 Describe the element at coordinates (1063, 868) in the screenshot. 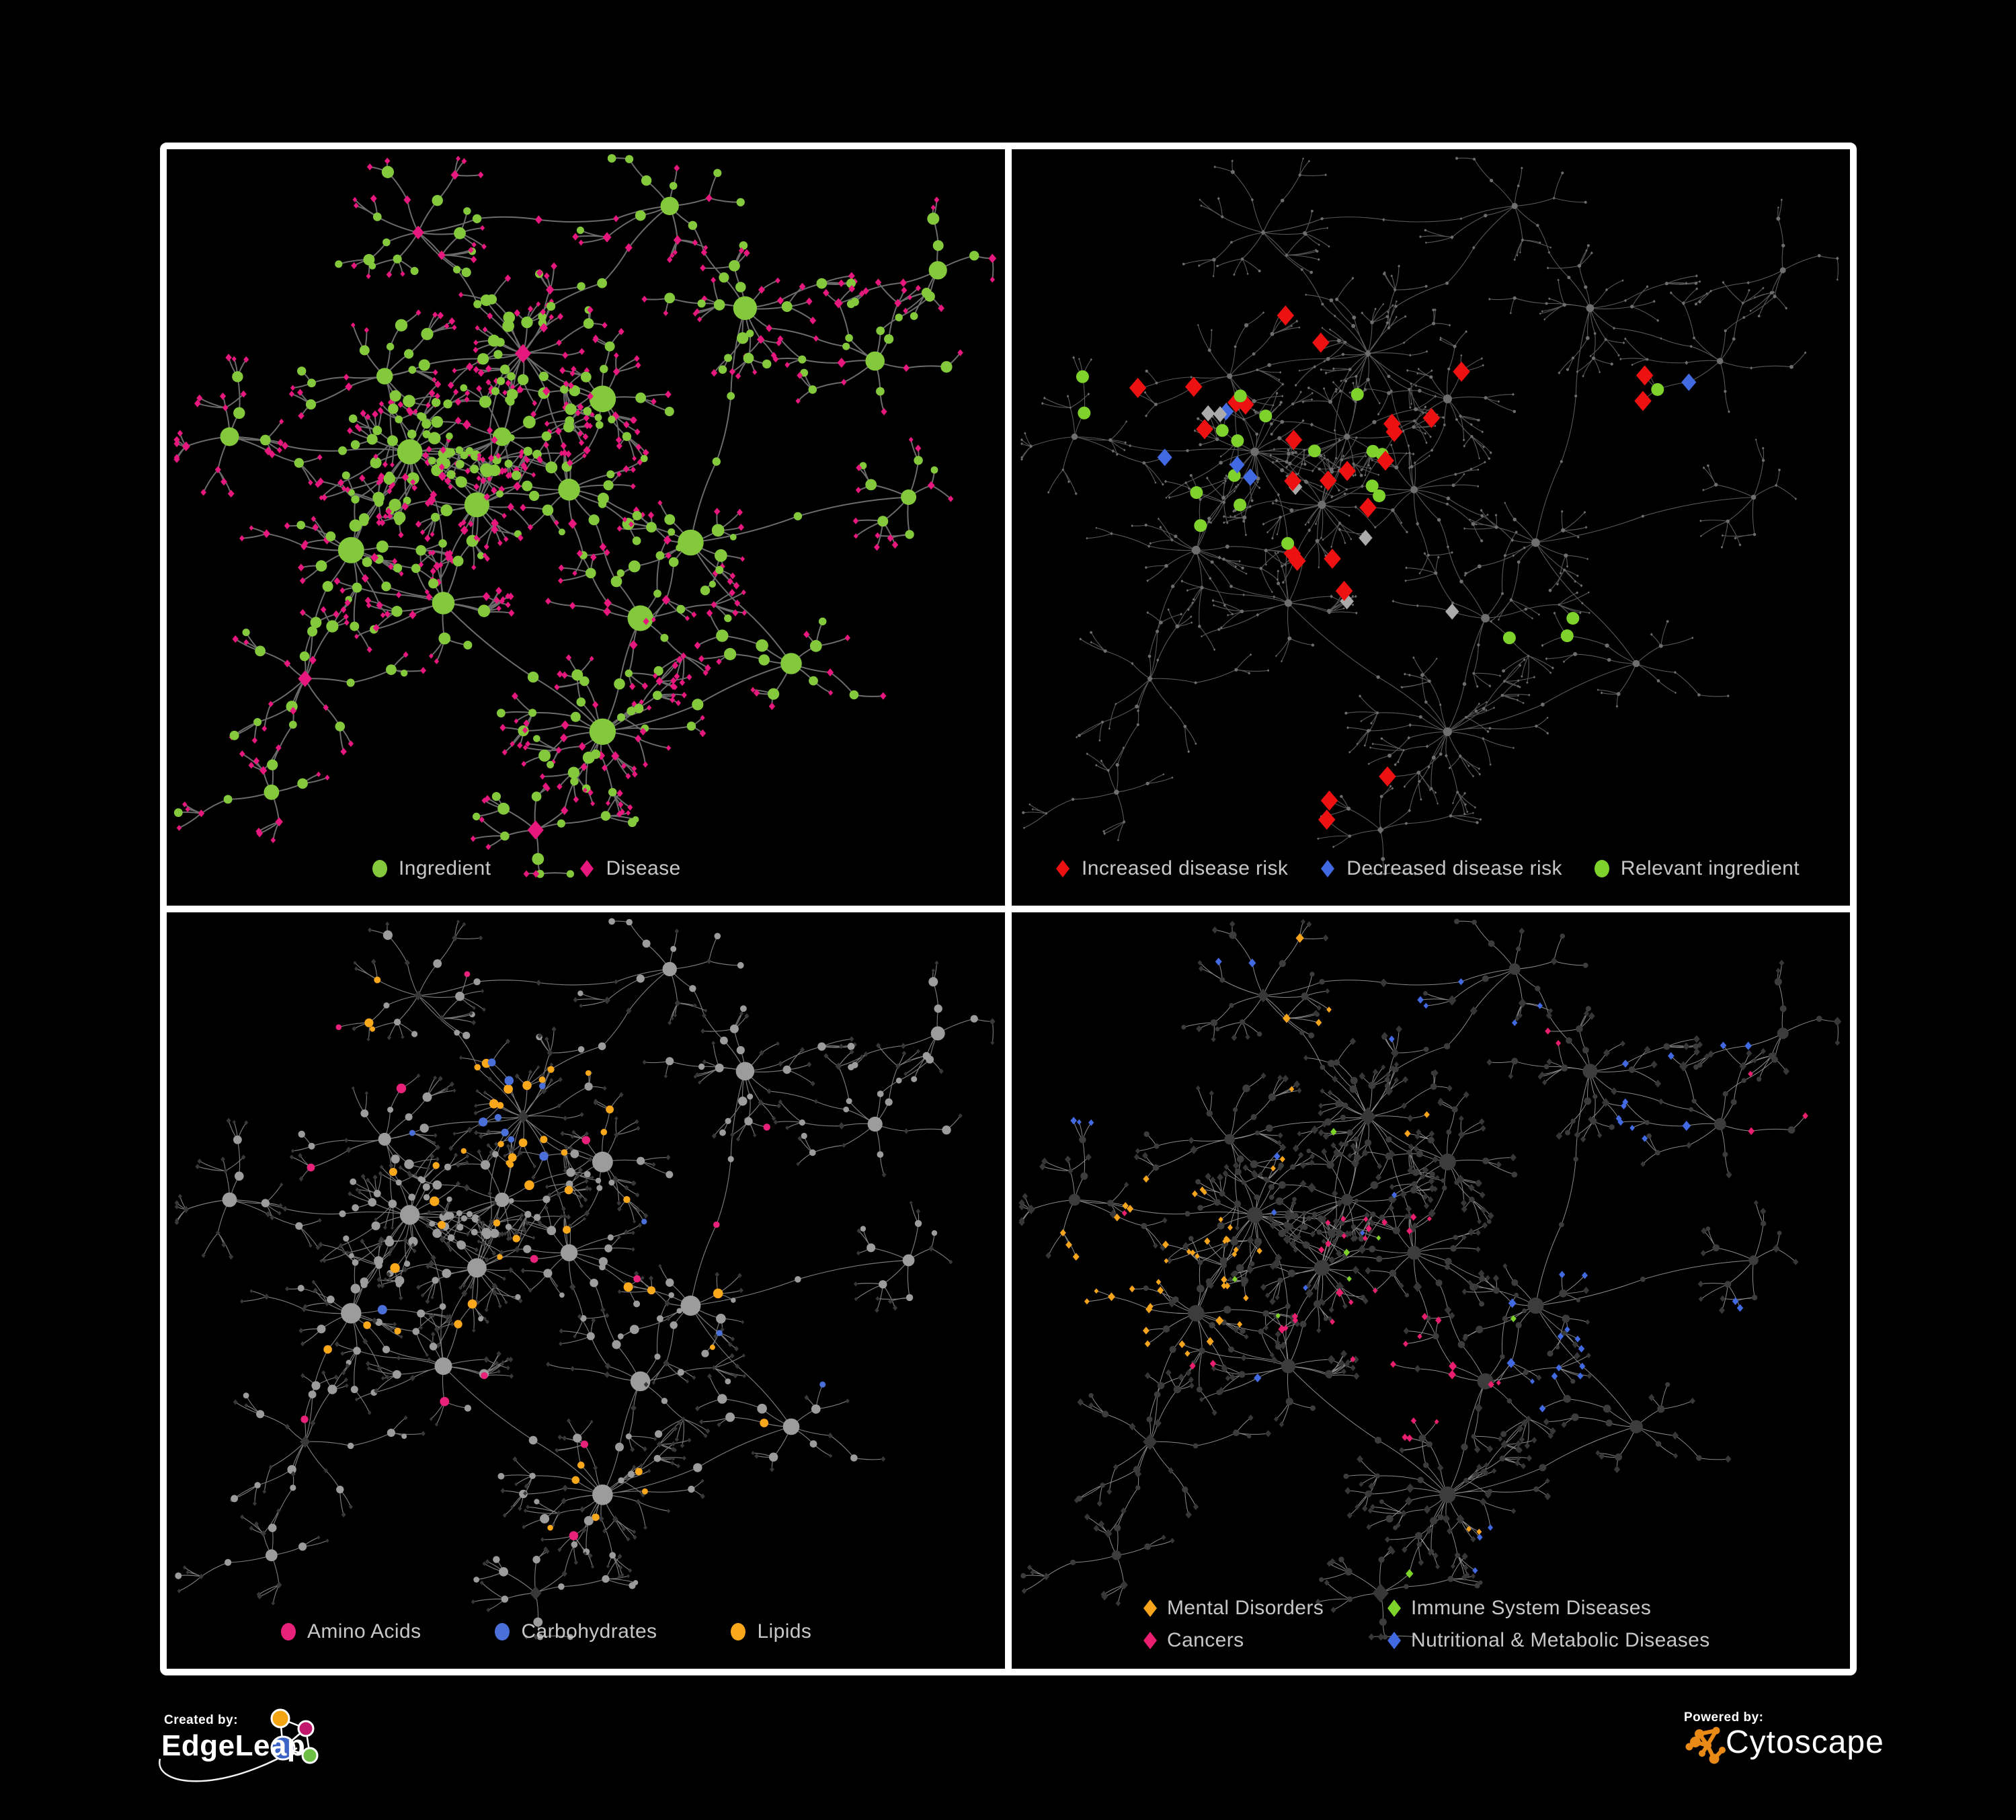

I see `increased-risk-diamond-icon` at that location.